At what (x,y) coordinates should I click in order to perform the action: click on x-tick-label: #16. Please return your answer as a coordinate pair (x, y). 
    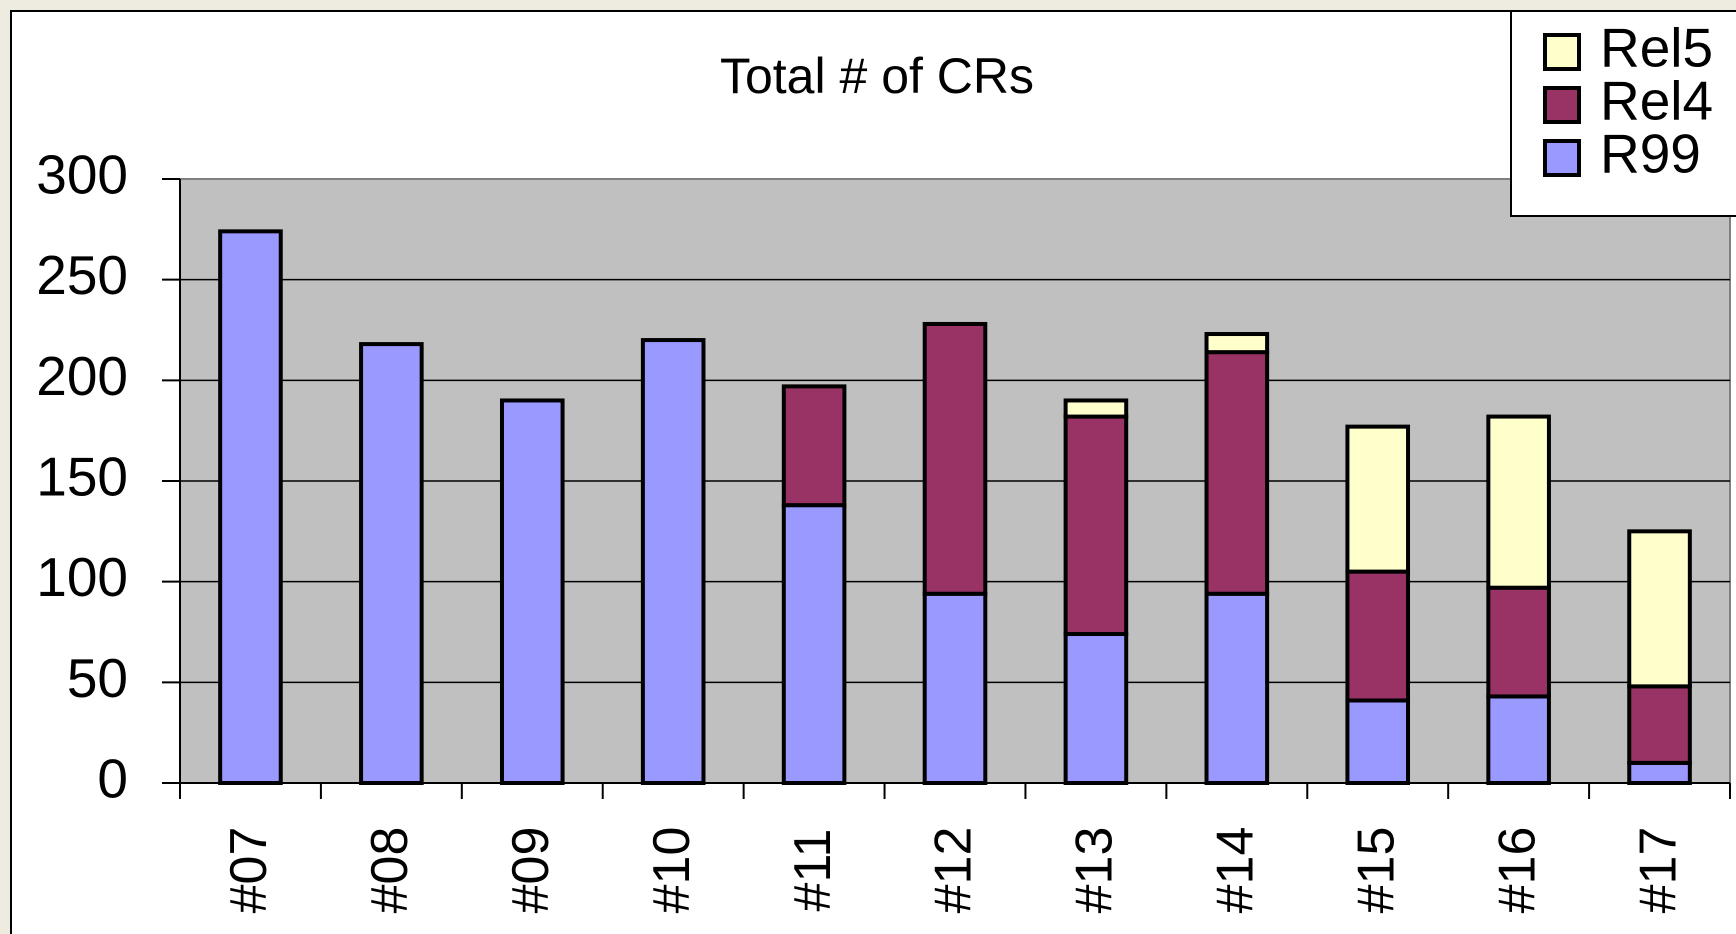
    Looking at the image, I should click on (1517, 870).